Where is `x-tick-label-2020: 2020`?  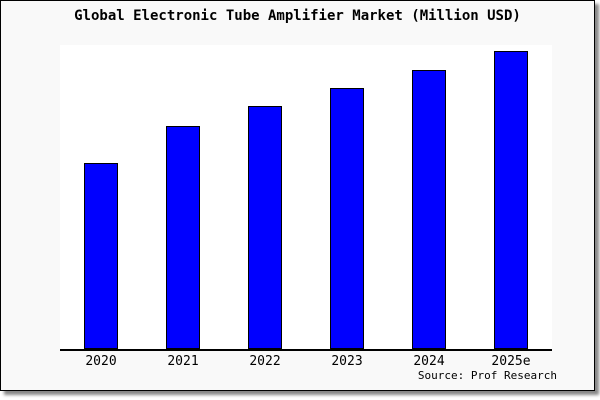
x-tick-label-2020: 2020 is located at coordinates (101, 361).